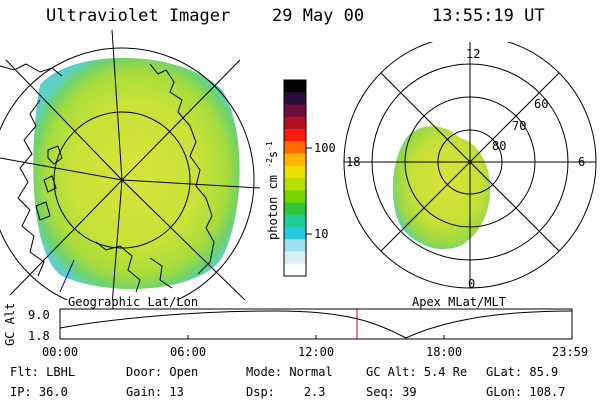 This screenshot has width=600, height=400. Describe the element at coordinates (525, 392) in the screenshot. I see `info-glon: GLon: 108.7` at that location.